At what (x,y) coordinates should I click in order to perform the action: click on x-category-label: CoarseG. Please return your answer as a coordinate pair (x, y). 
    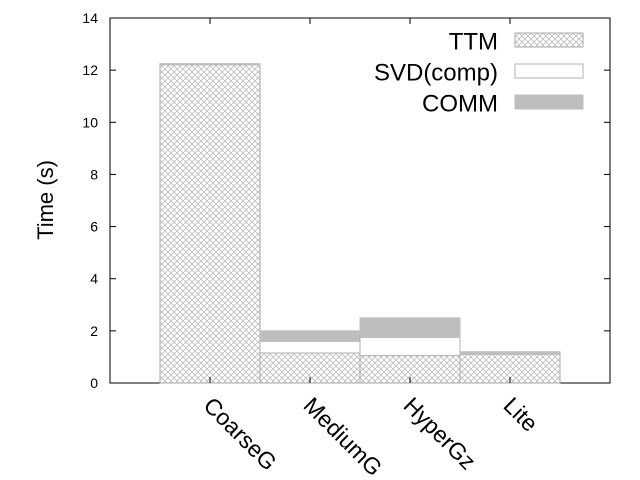
    Looking at the image, I should click on (240, 433).